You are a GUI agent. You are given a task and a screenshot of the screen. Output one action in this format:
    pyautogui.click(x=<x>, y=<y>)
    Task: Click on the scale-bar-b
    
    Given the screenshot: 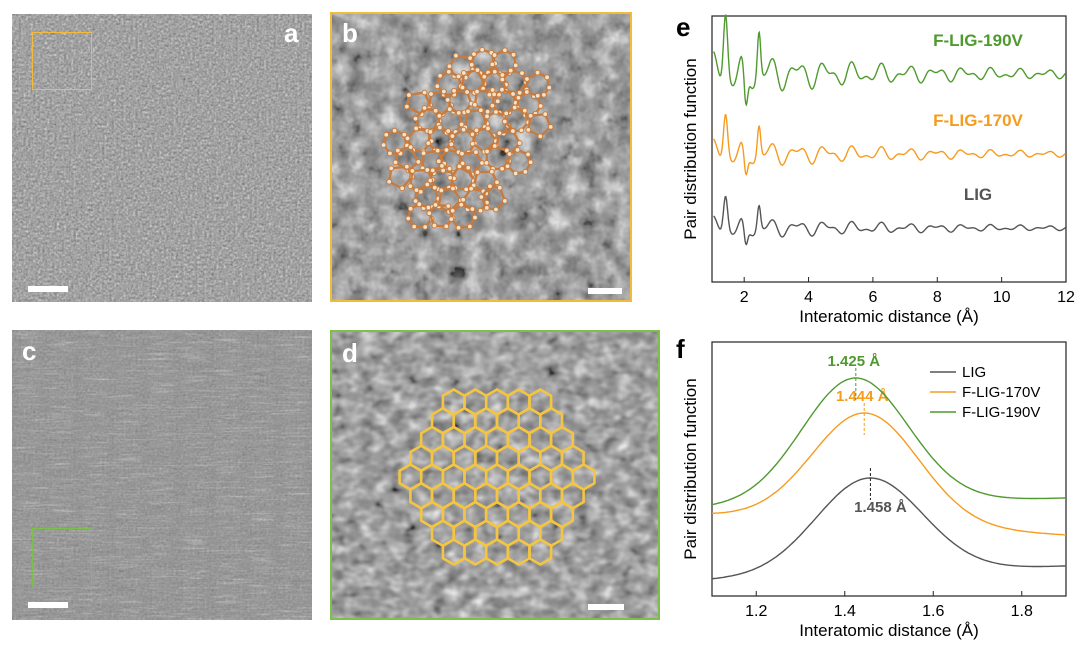 What is the action you would take?
    pyautogui.click(x=605, y=291)
    